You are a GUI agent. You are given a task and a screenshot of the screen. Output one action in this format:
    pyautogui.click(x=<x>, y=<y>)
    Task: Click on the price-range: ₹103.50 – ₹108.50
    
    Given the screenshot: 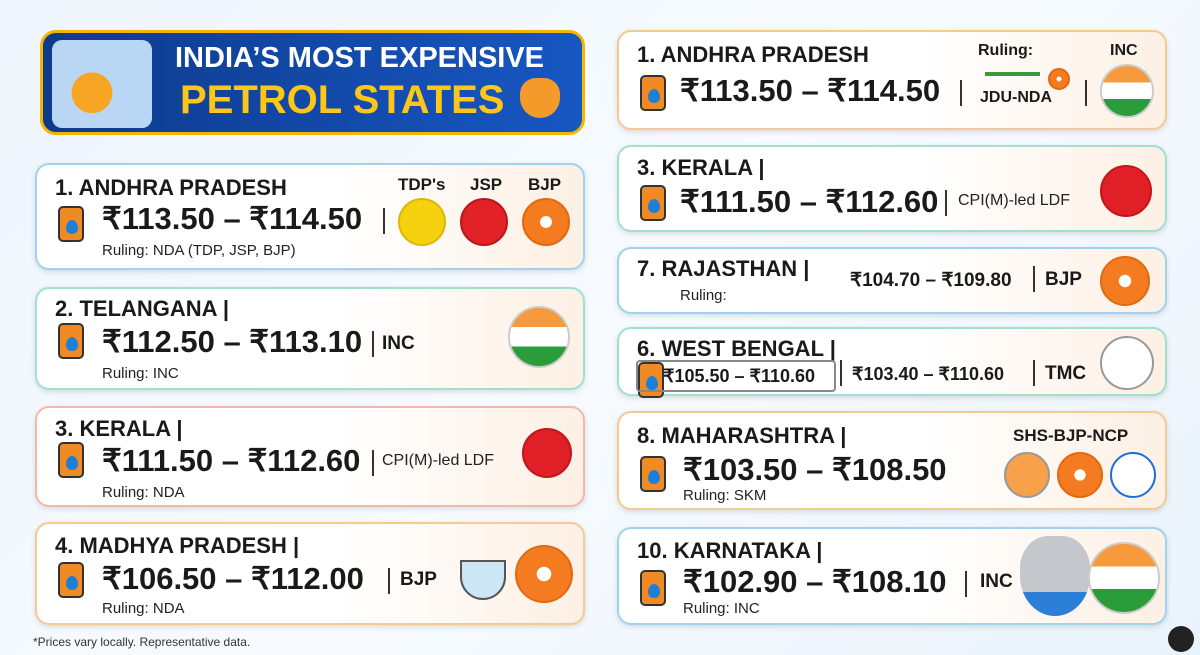 What is the action you would take?
    pyautogui.click(x=815, y=469)
    